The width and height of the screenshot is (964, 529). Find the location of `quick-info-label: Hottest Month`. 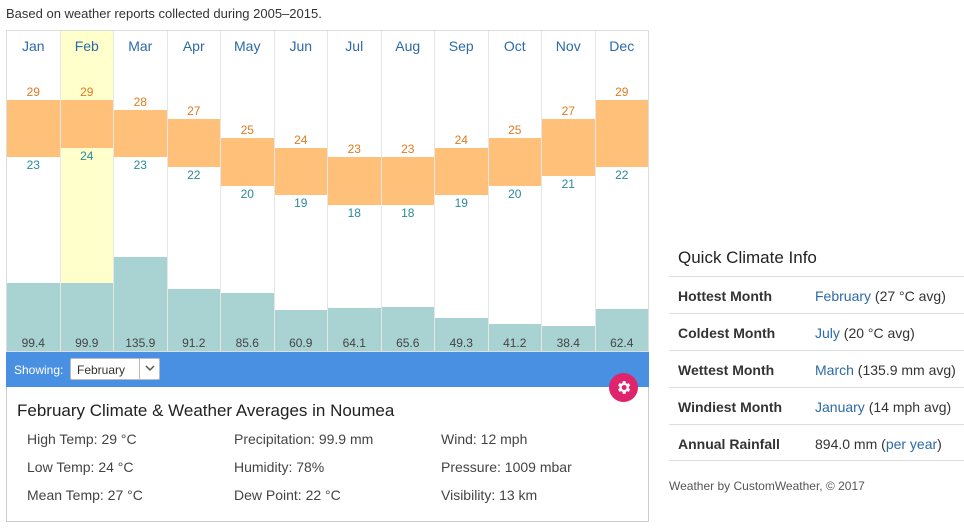

quick-info-label: Hottest Month is located at coordinates (725, 296).